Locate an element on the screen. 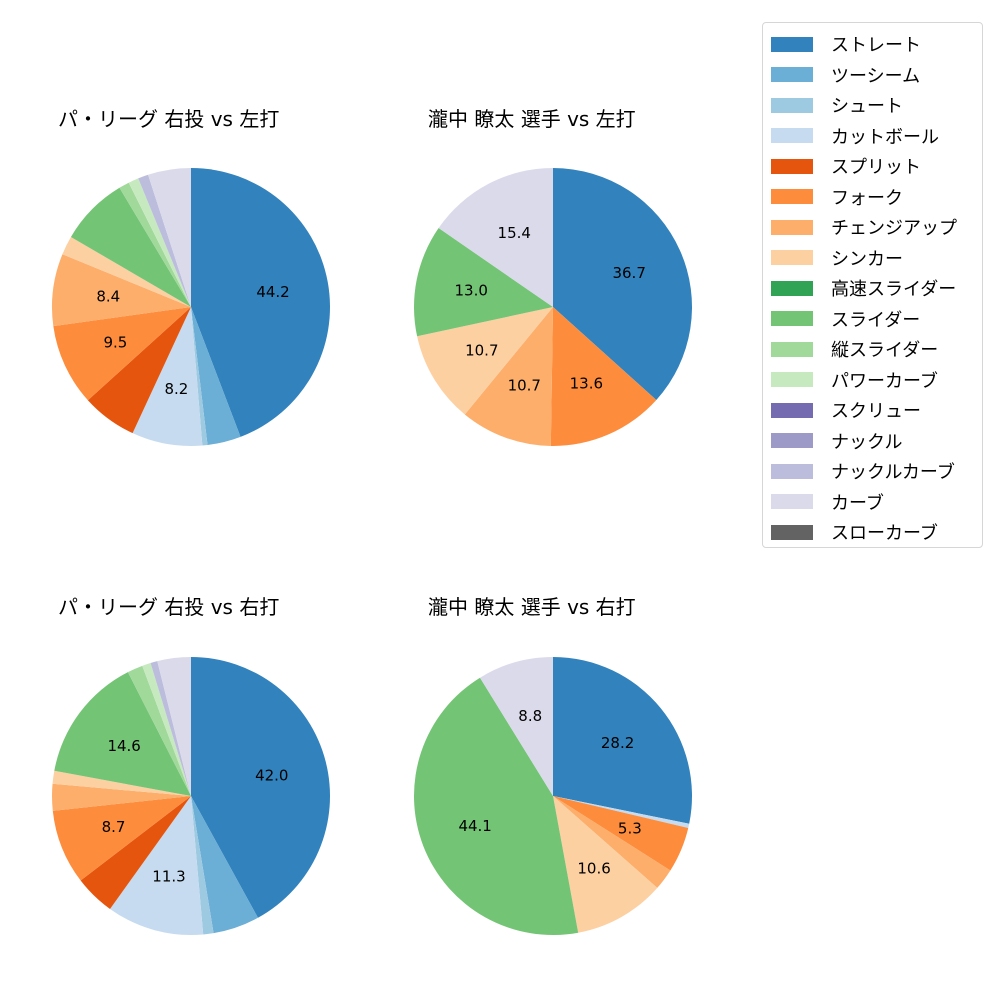 Image resolution: width=1000 pixels, height=1000 pixels. legend-label: シュート is located at coordinates (867, 106).